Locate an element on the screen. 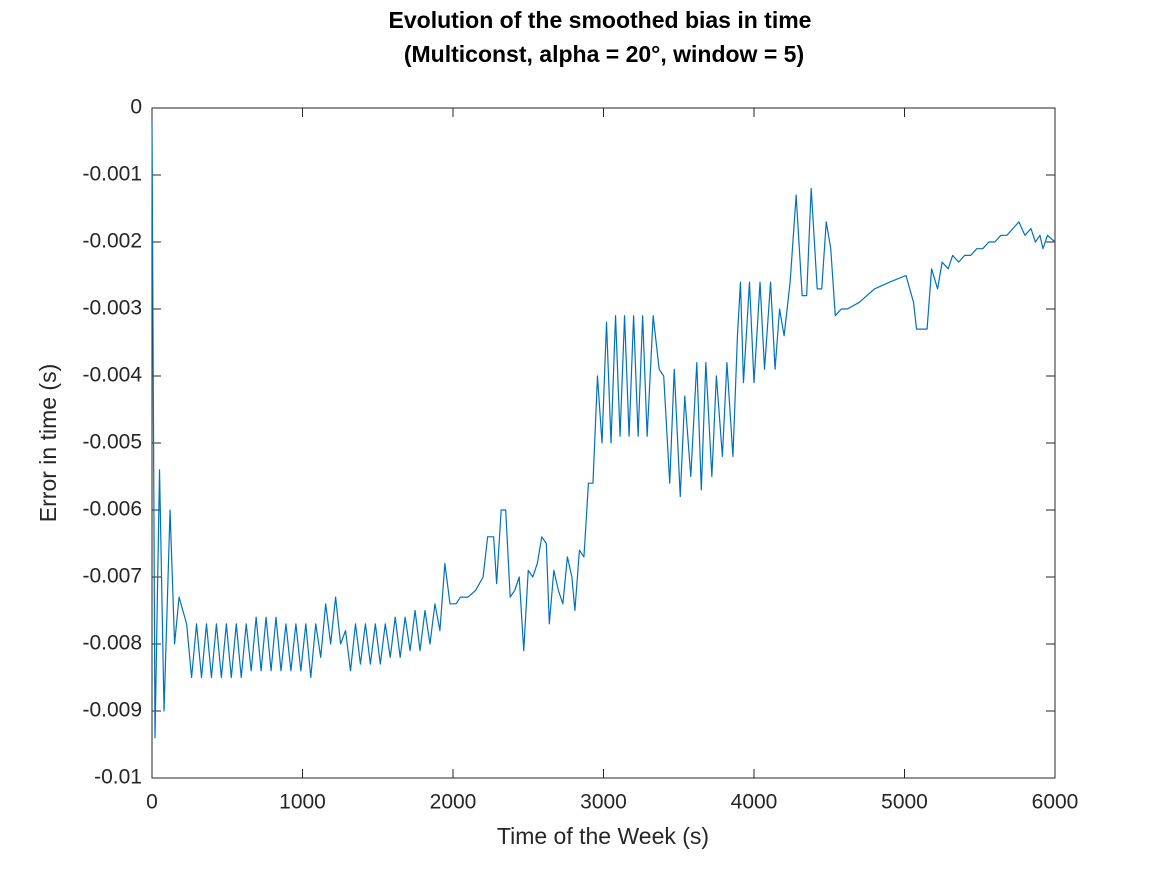 This screenshot has width=1167, height=875. y-tick-label: -0.006 is located at coordinates (112, 509).